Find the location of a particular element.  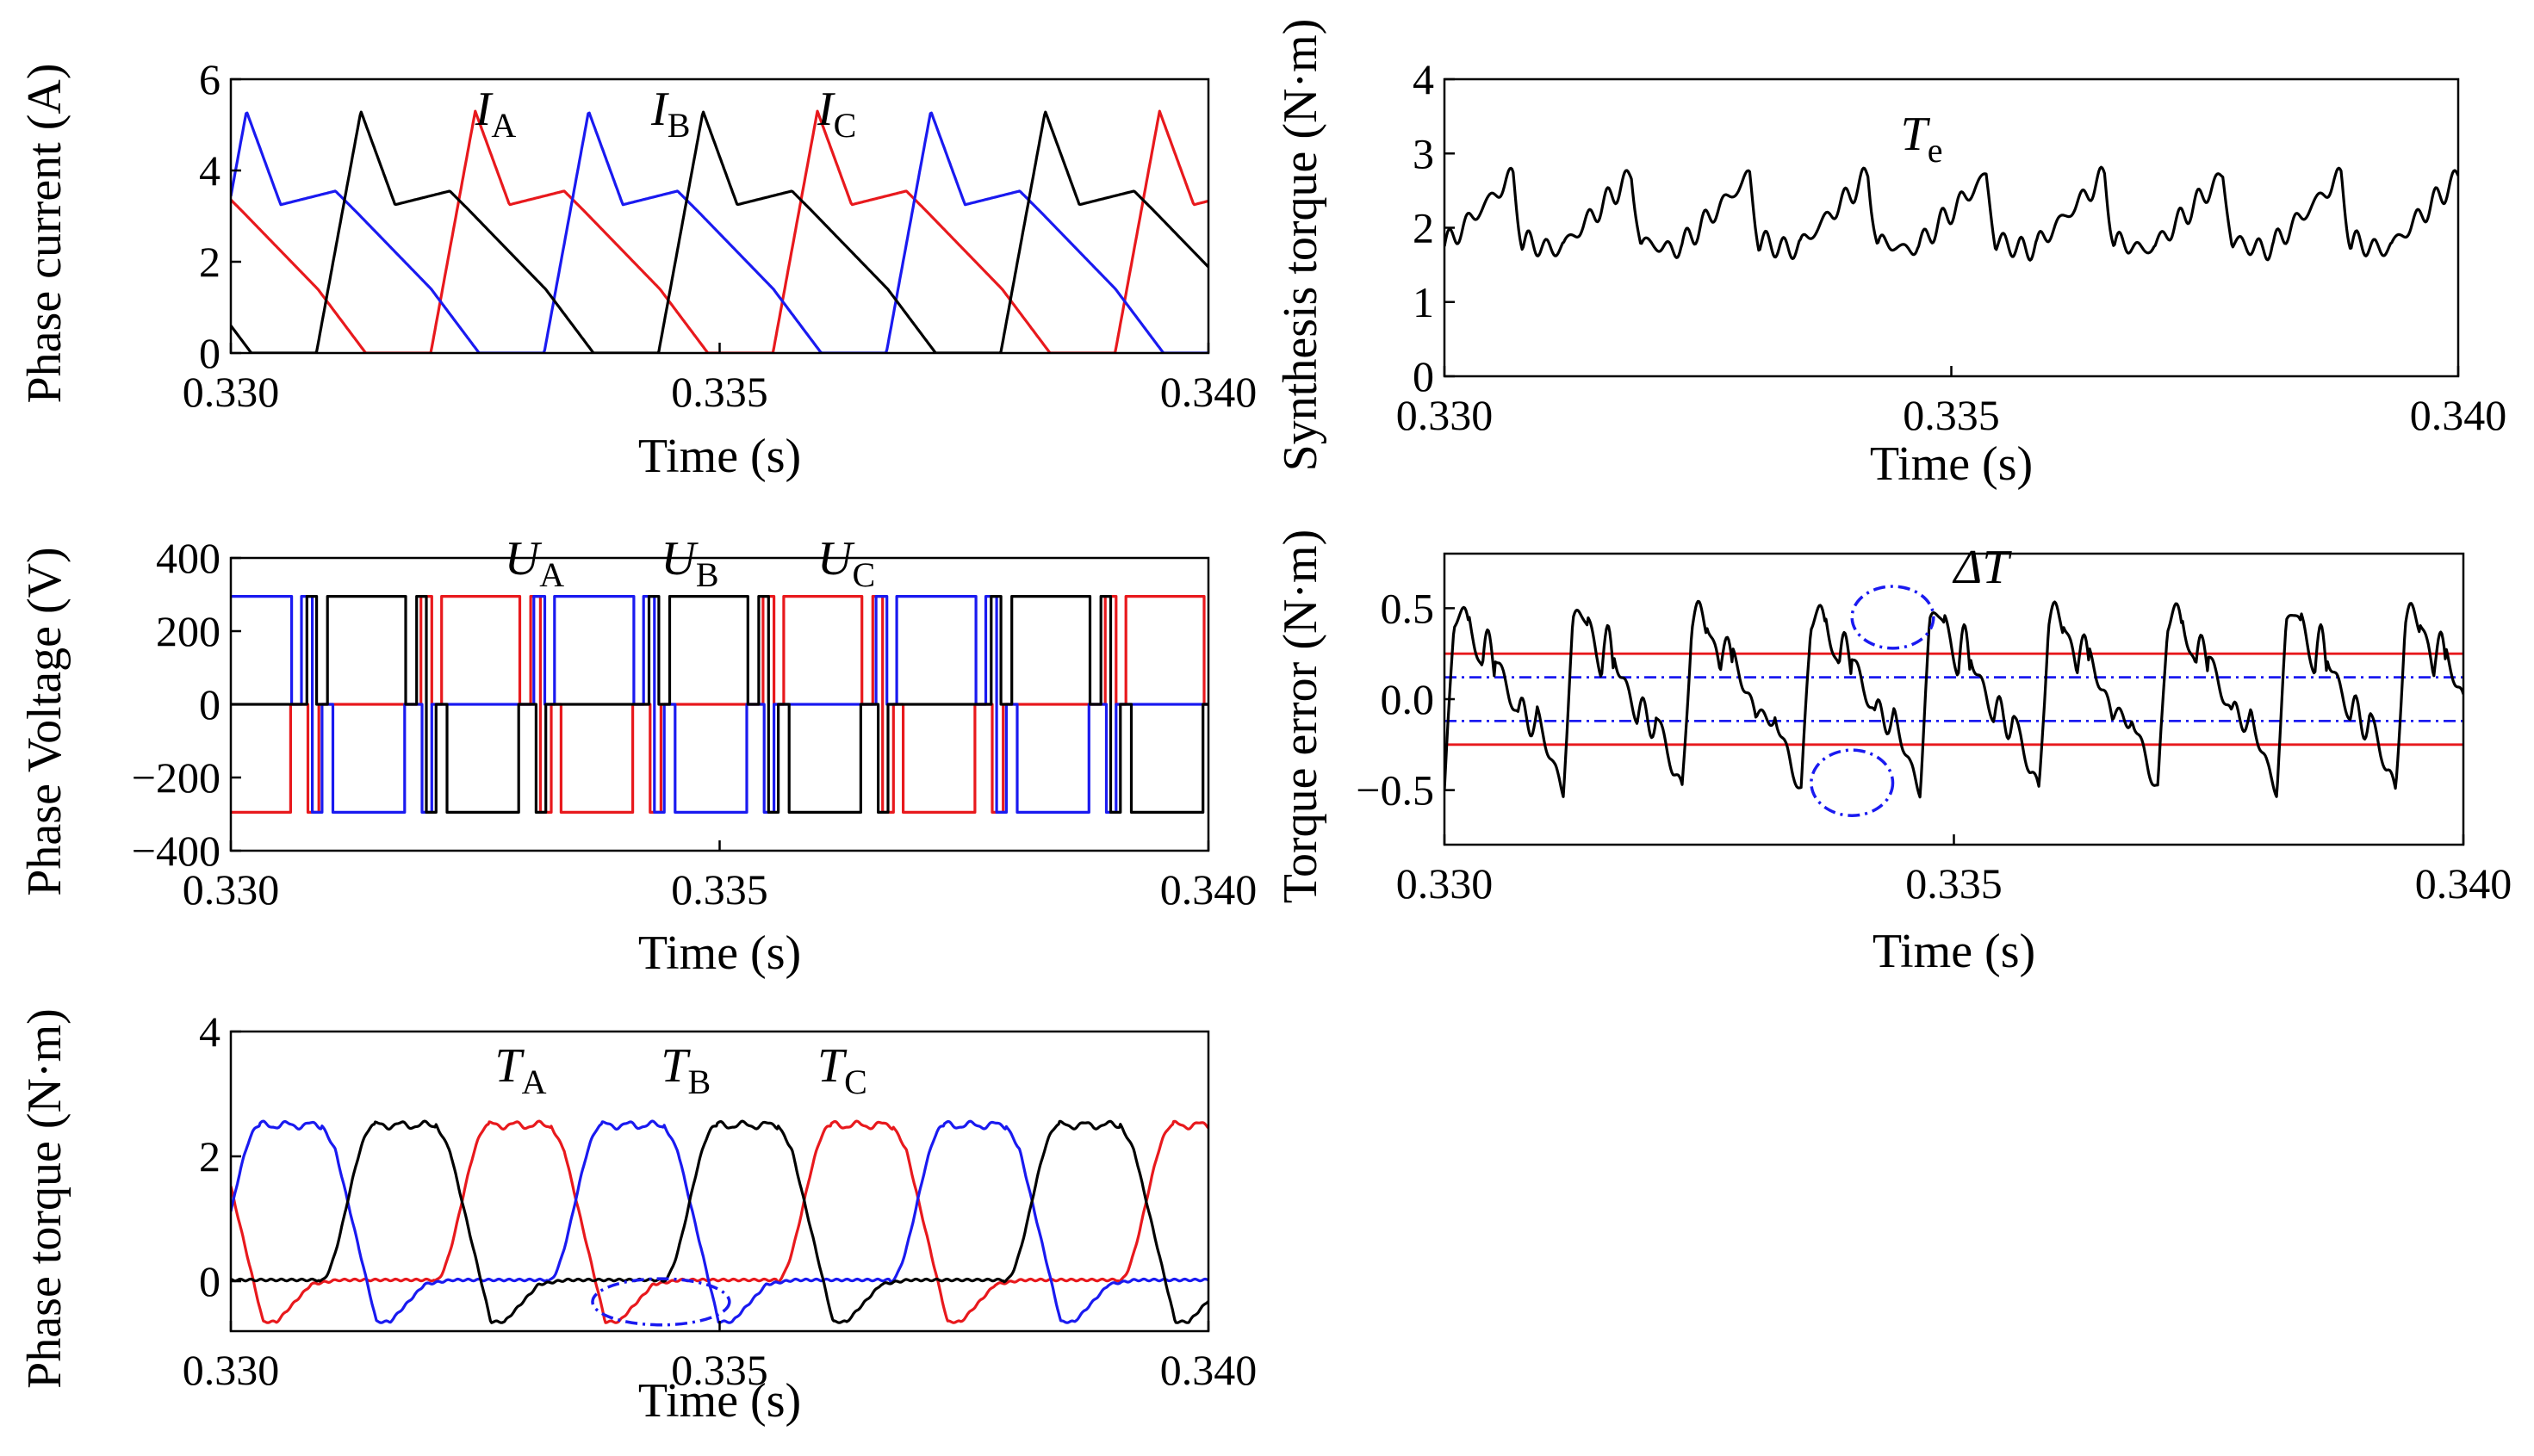

series-label-B: TB is located at coordinates (686, 1070).